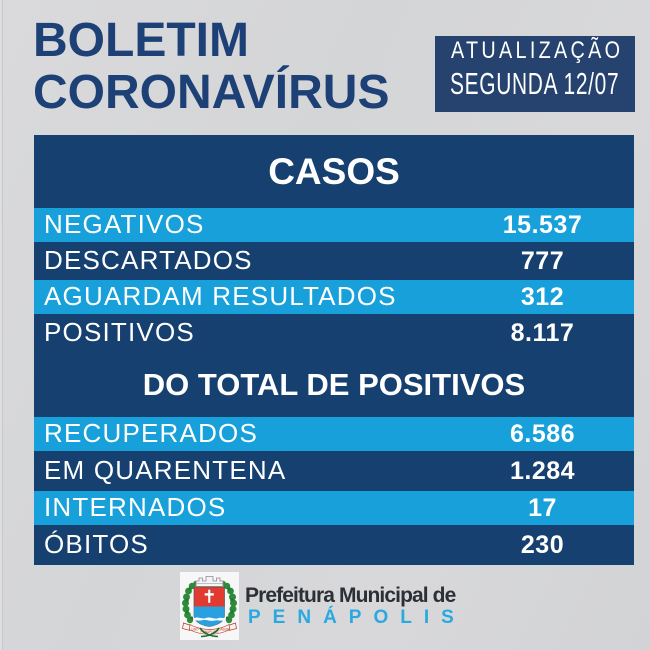  What do you see at coordinates (209, 632) in the screenshot?
I see `svg-text: PENAPOLIS` at bounding box center [209, 632].